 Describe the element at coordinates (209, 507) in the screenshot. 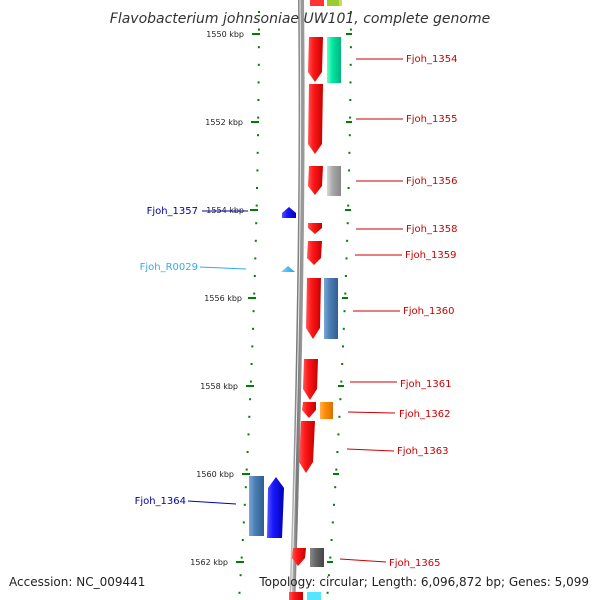

I see `feature-fjoh-1364: Fjoh_1364` at that location.